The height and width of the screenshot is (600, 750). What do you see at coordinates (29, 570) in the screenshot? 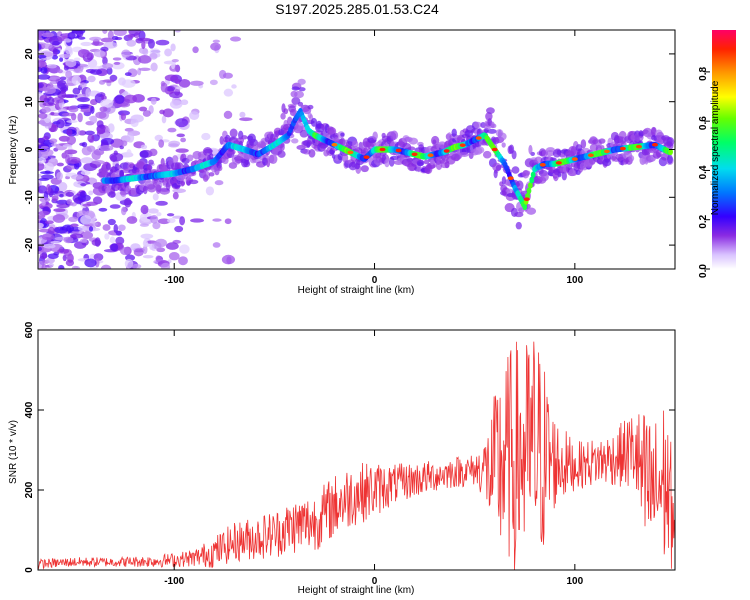
I see `bottom-ytick-label: 0` at bounding box center [29, 570].